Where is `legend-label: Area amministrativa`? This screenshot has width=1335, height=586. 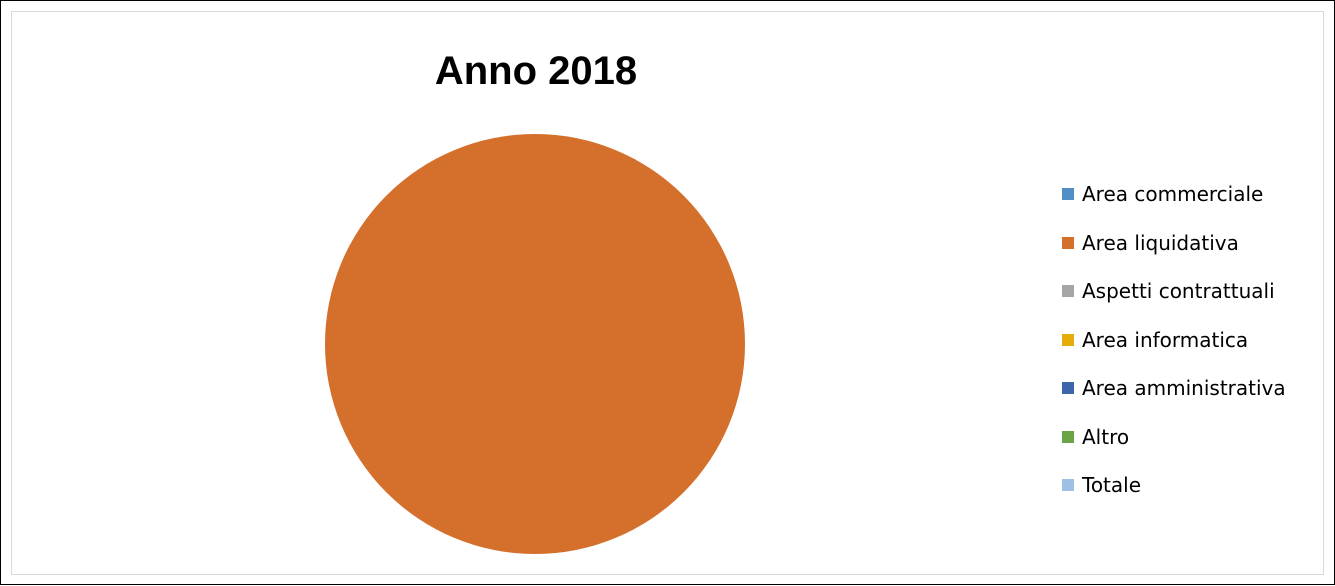 legend-label: Area amministrativa is located at coordinates (1184, 388).